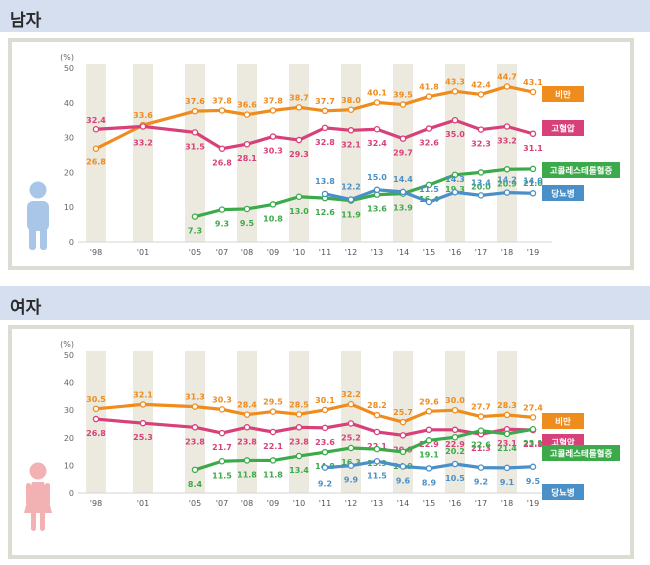  I want to click on data-label: 11.9, so click(351, 215).